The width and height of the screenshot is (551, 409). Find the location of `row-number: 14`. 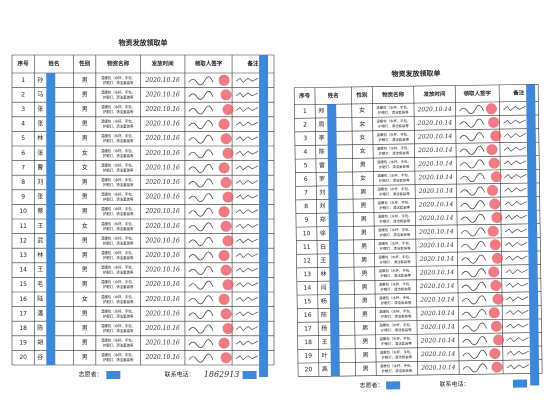

row-number: 14 is located at coordinates (23, 270).